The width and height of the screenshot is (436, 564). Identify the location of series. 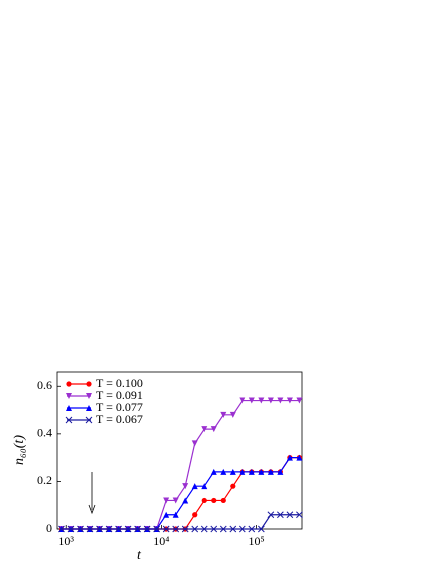
(180, 522).